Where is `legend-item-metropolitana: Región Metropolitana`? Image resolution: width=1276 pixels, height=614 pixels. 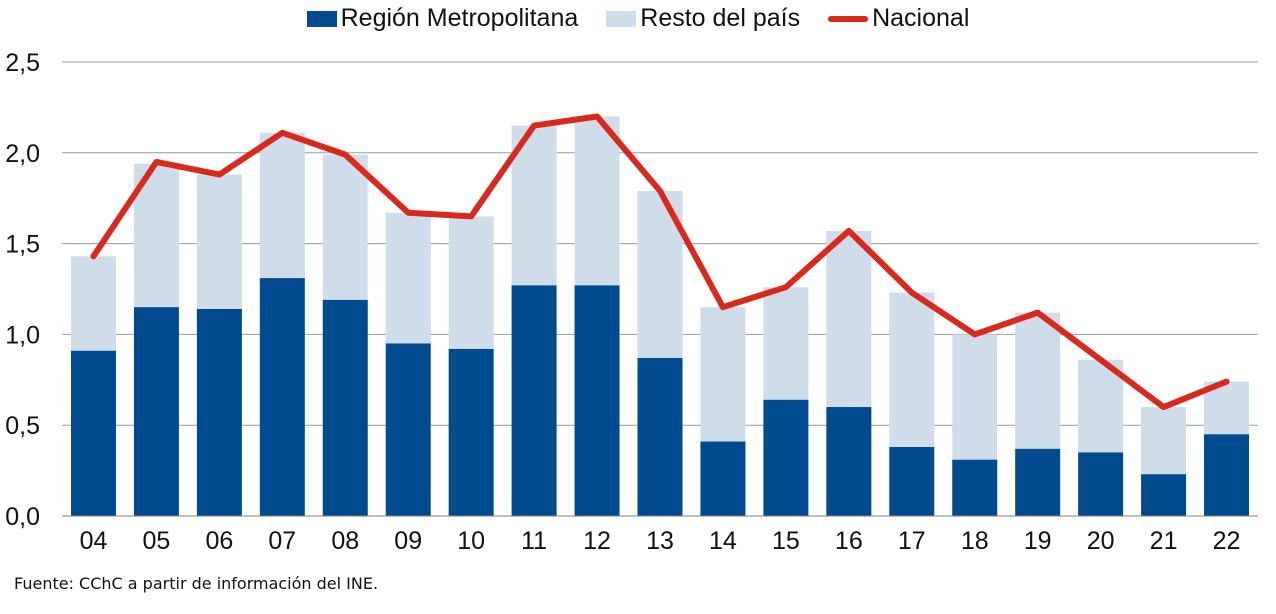 legend-item-metropolitana: Región Metropolitana is located at coordinates (442, 18).